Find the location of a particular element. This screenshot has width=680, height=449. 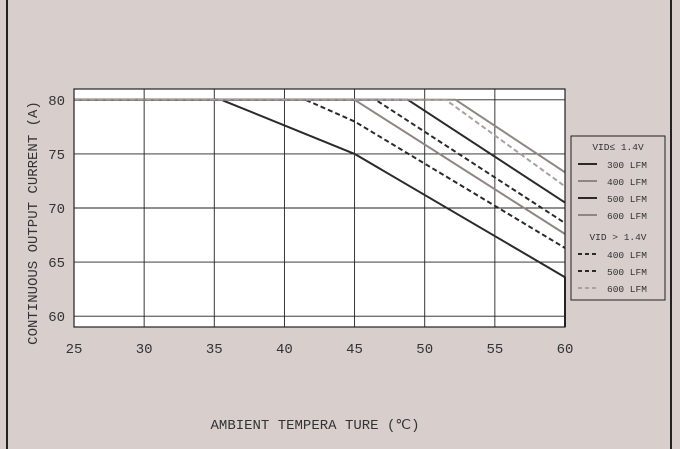

series-line-dashed-600-lfm is located at coordinates (320, 143).